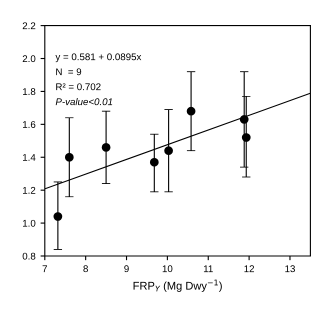 Image resolution: width=320 pixels, height=320 pixels. Describe the element at coordinates (29, 58) in the screenshot. I see `y-tick-label: 2.0` at that location.